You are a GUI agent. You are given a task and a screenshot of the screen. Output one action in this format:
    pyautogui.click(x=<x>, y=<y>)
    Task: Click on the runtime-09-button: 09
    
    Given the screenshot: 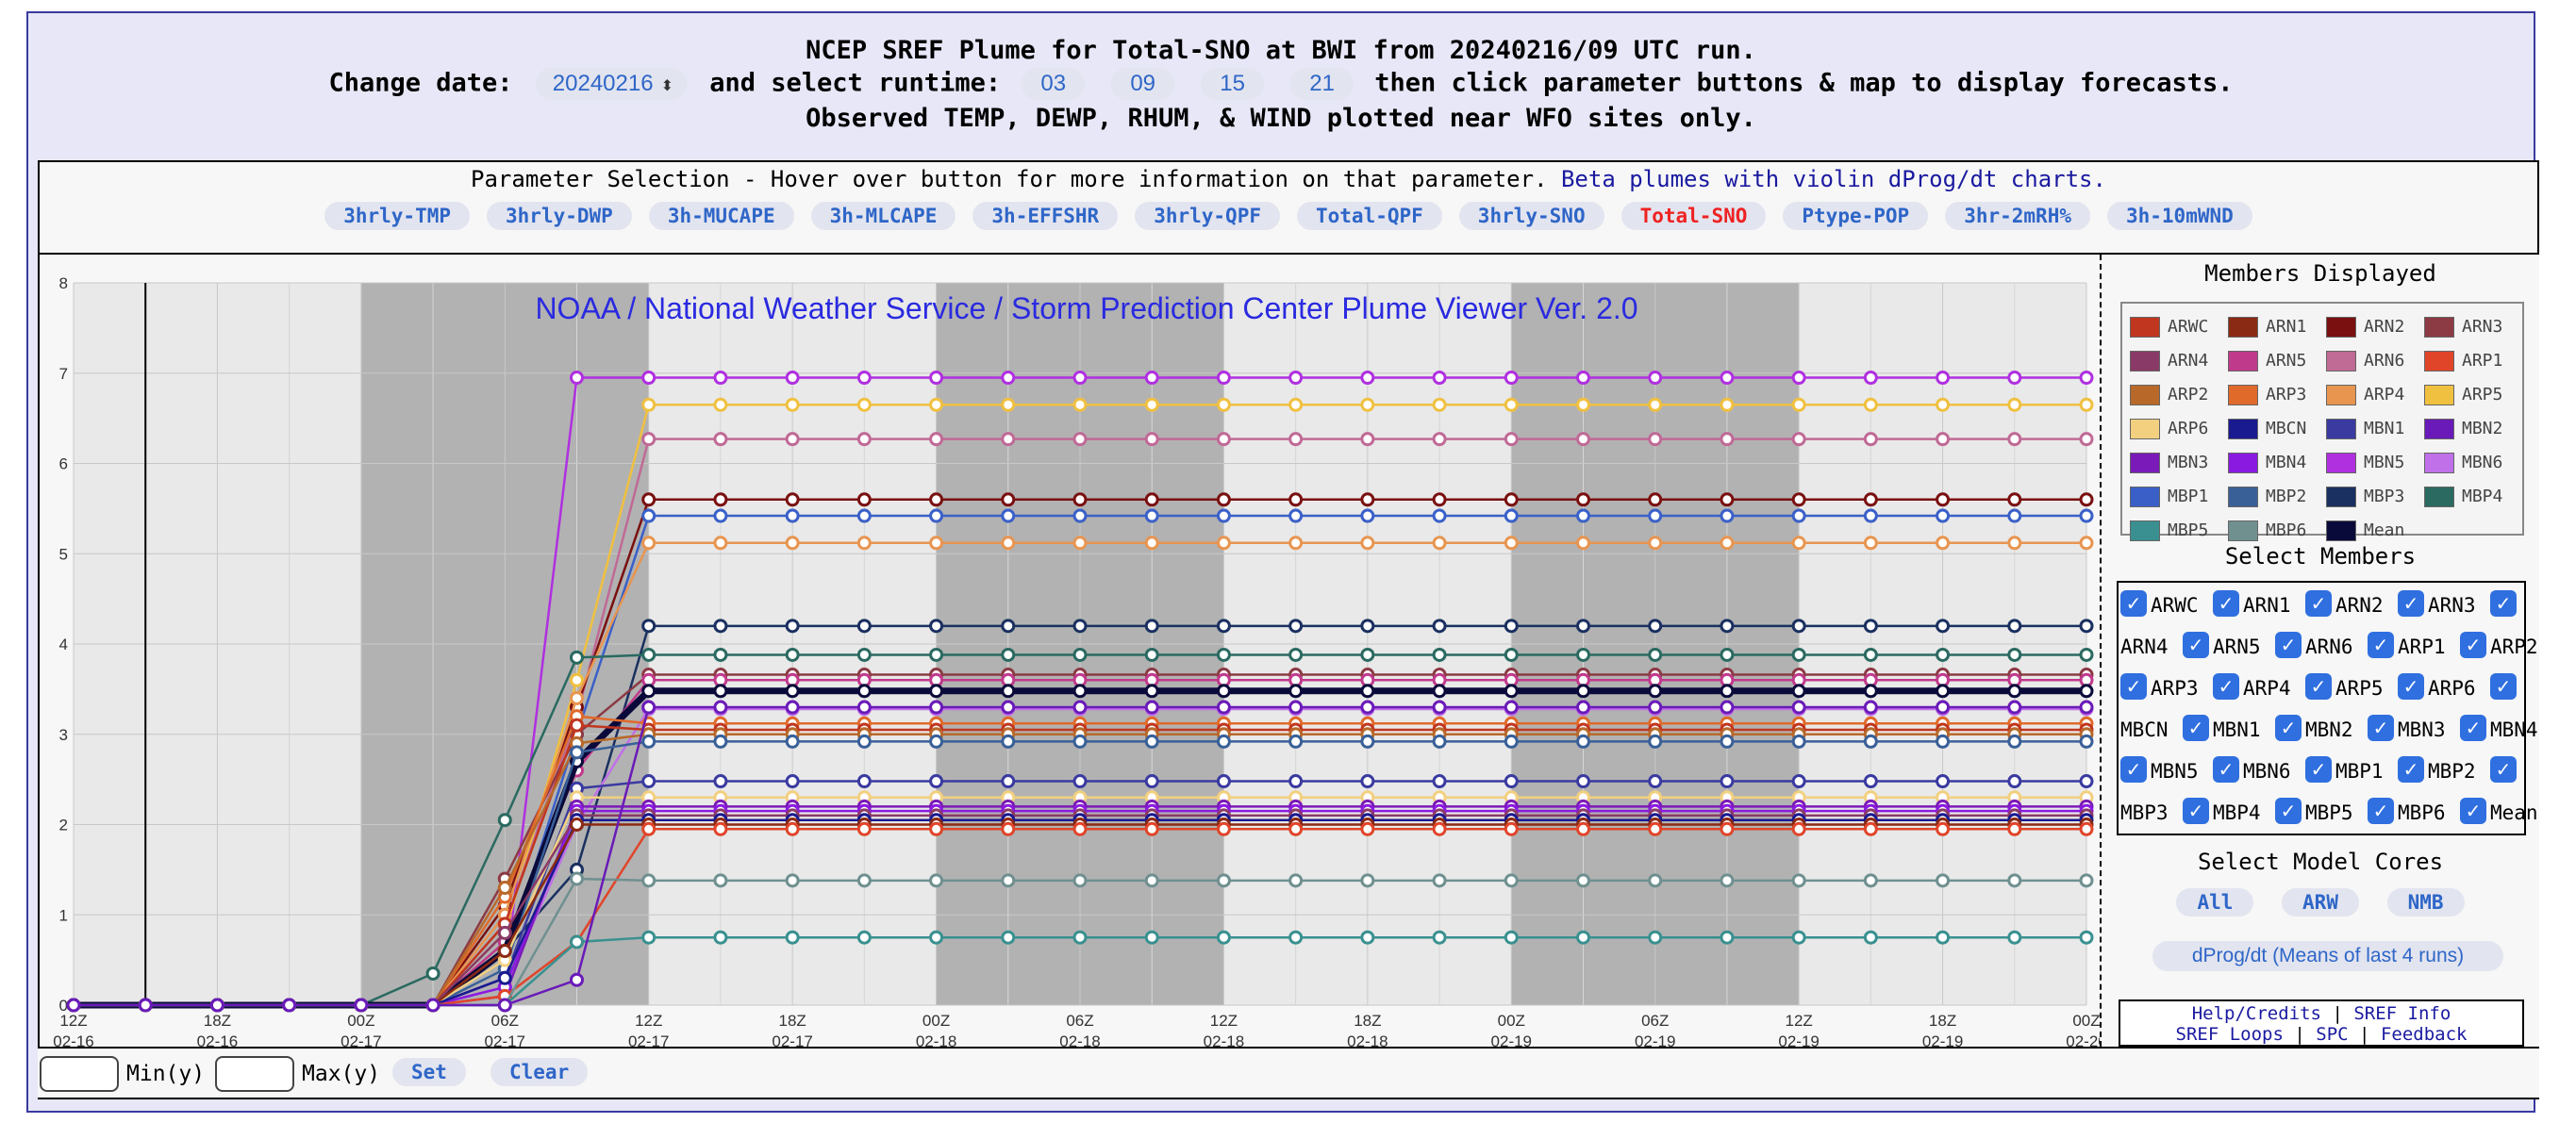 What is the action you would take?
    pyautogui.click(x=1143, y=84)
    